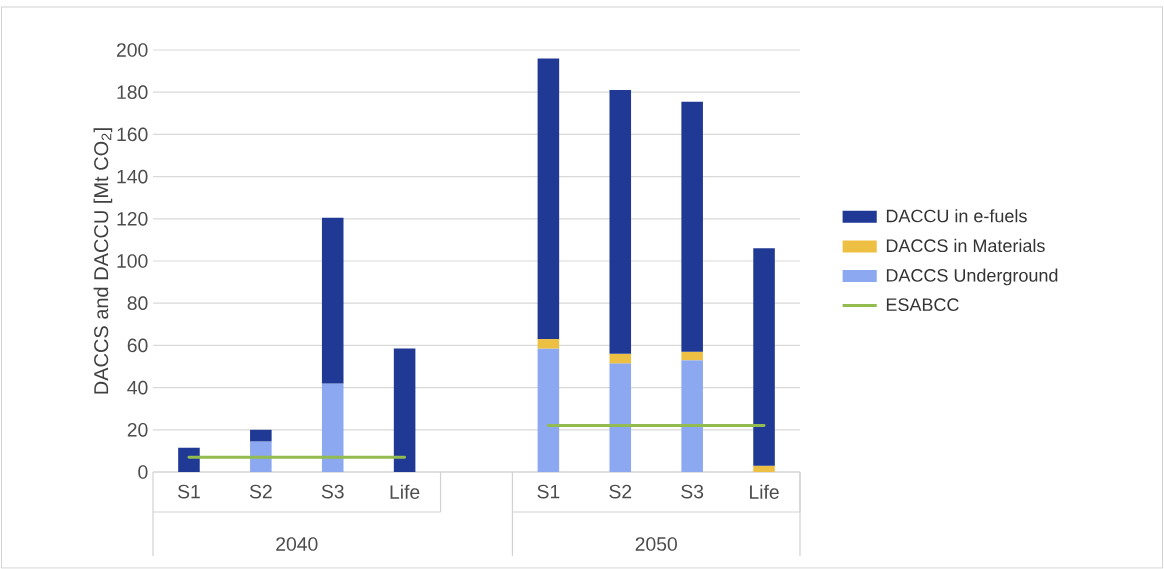  I want to click on y-tick-label: 0, so click(143, 472).